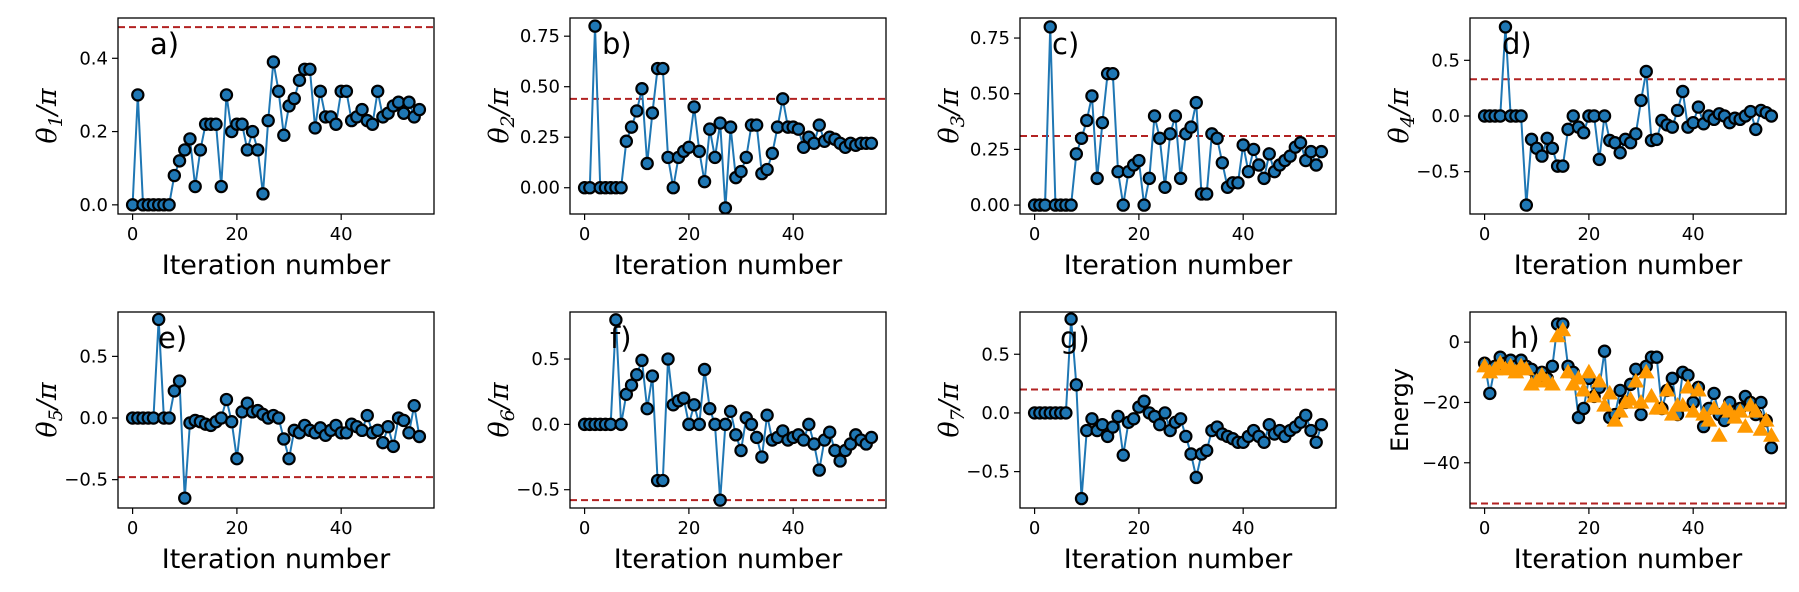 The width and height of the screenshot is (1799, 592). What do you see at coordinates (1525, 338) in the screenshot?
I see `panel-label: h)` at bounding box center [1525, 338].